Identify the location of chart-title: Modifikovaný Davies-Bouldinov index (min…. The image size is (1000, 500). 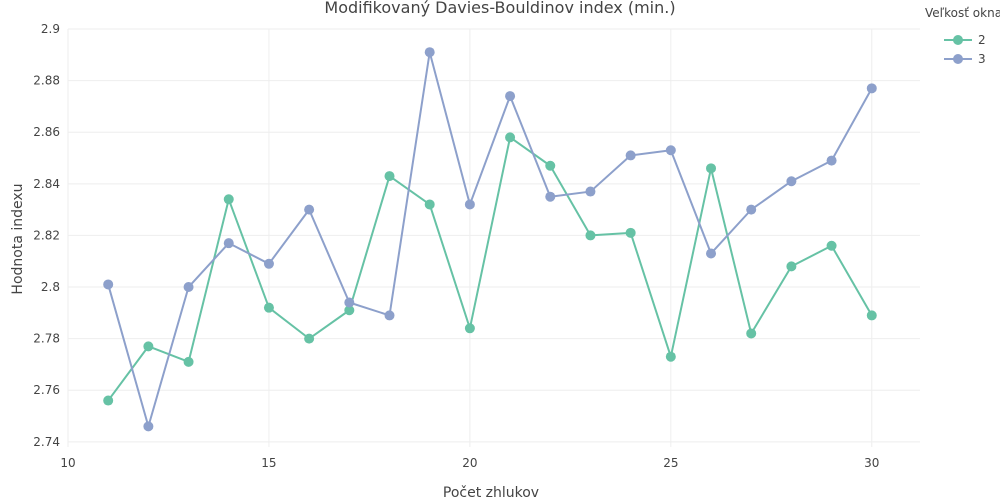
(499, 8).